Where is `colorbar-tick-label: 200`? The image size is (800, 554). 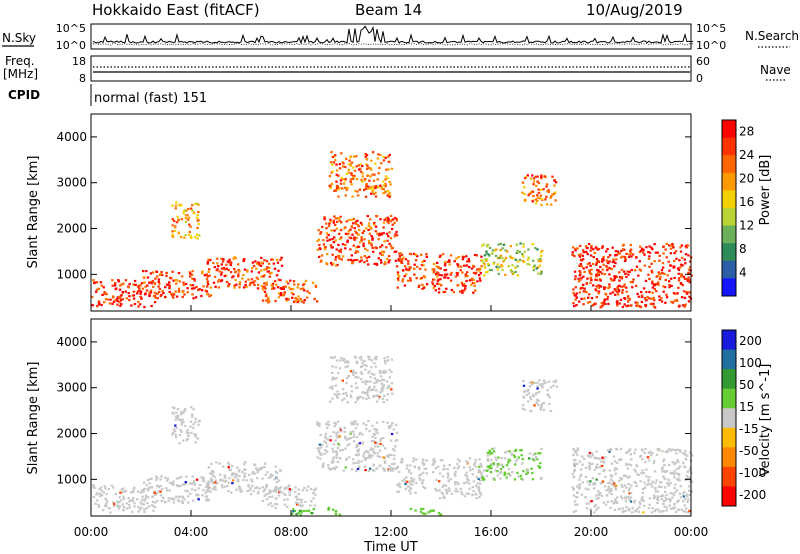 colorbar-tick-label: 200 is located at coordinates (750, 341).